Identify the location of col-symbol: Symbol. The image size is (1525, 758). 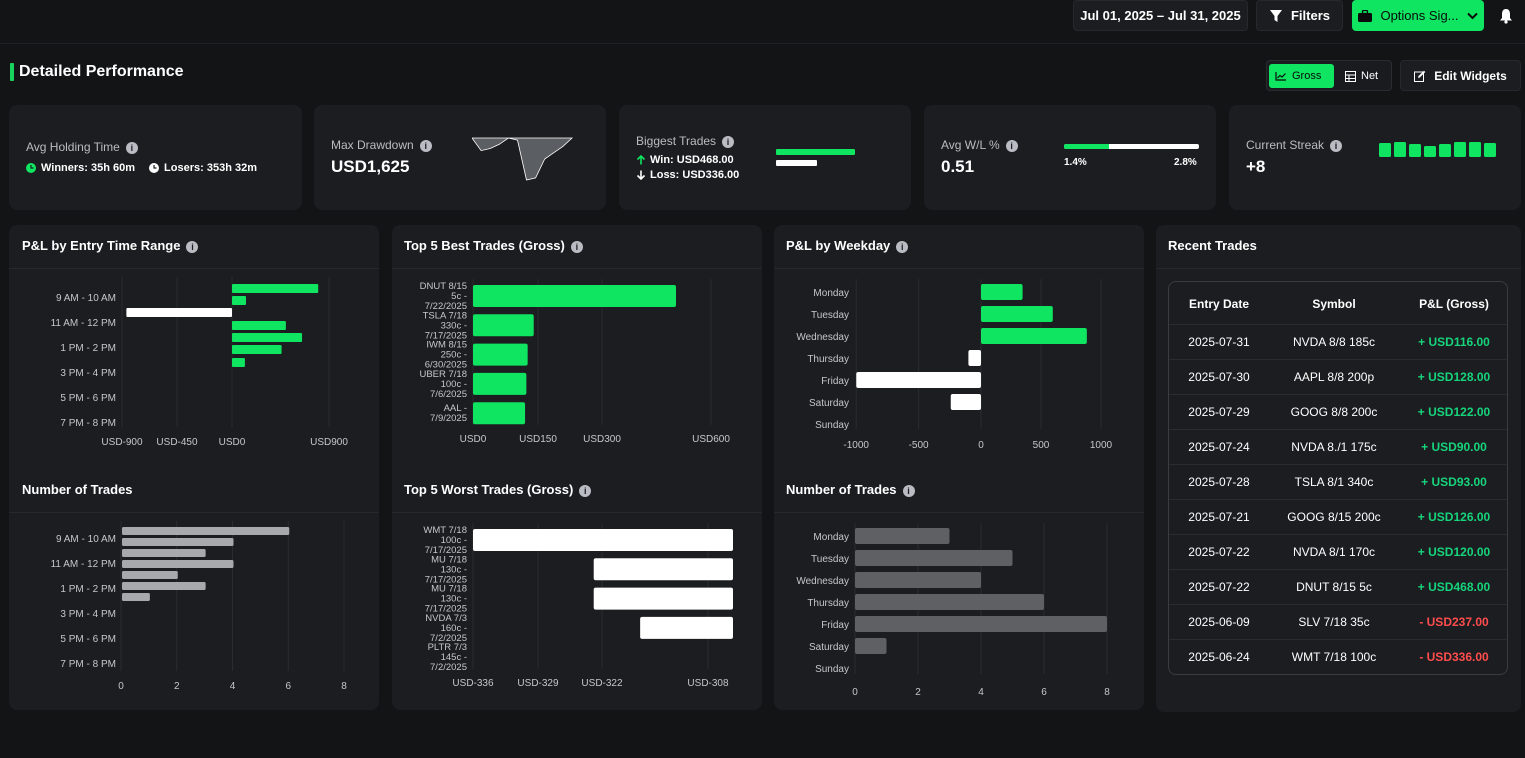
(1334, 303).